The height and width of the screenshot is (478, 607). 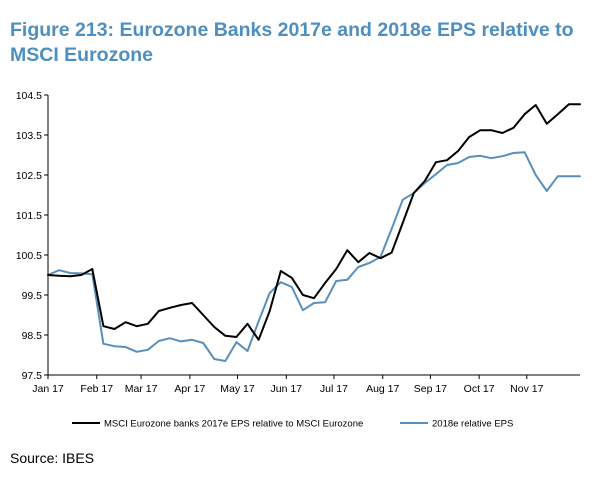 What do you see at coordinates (141, 389) in the screenshot?
I see `x-tick-label: Mar 17` at bounding box center [141, 389].